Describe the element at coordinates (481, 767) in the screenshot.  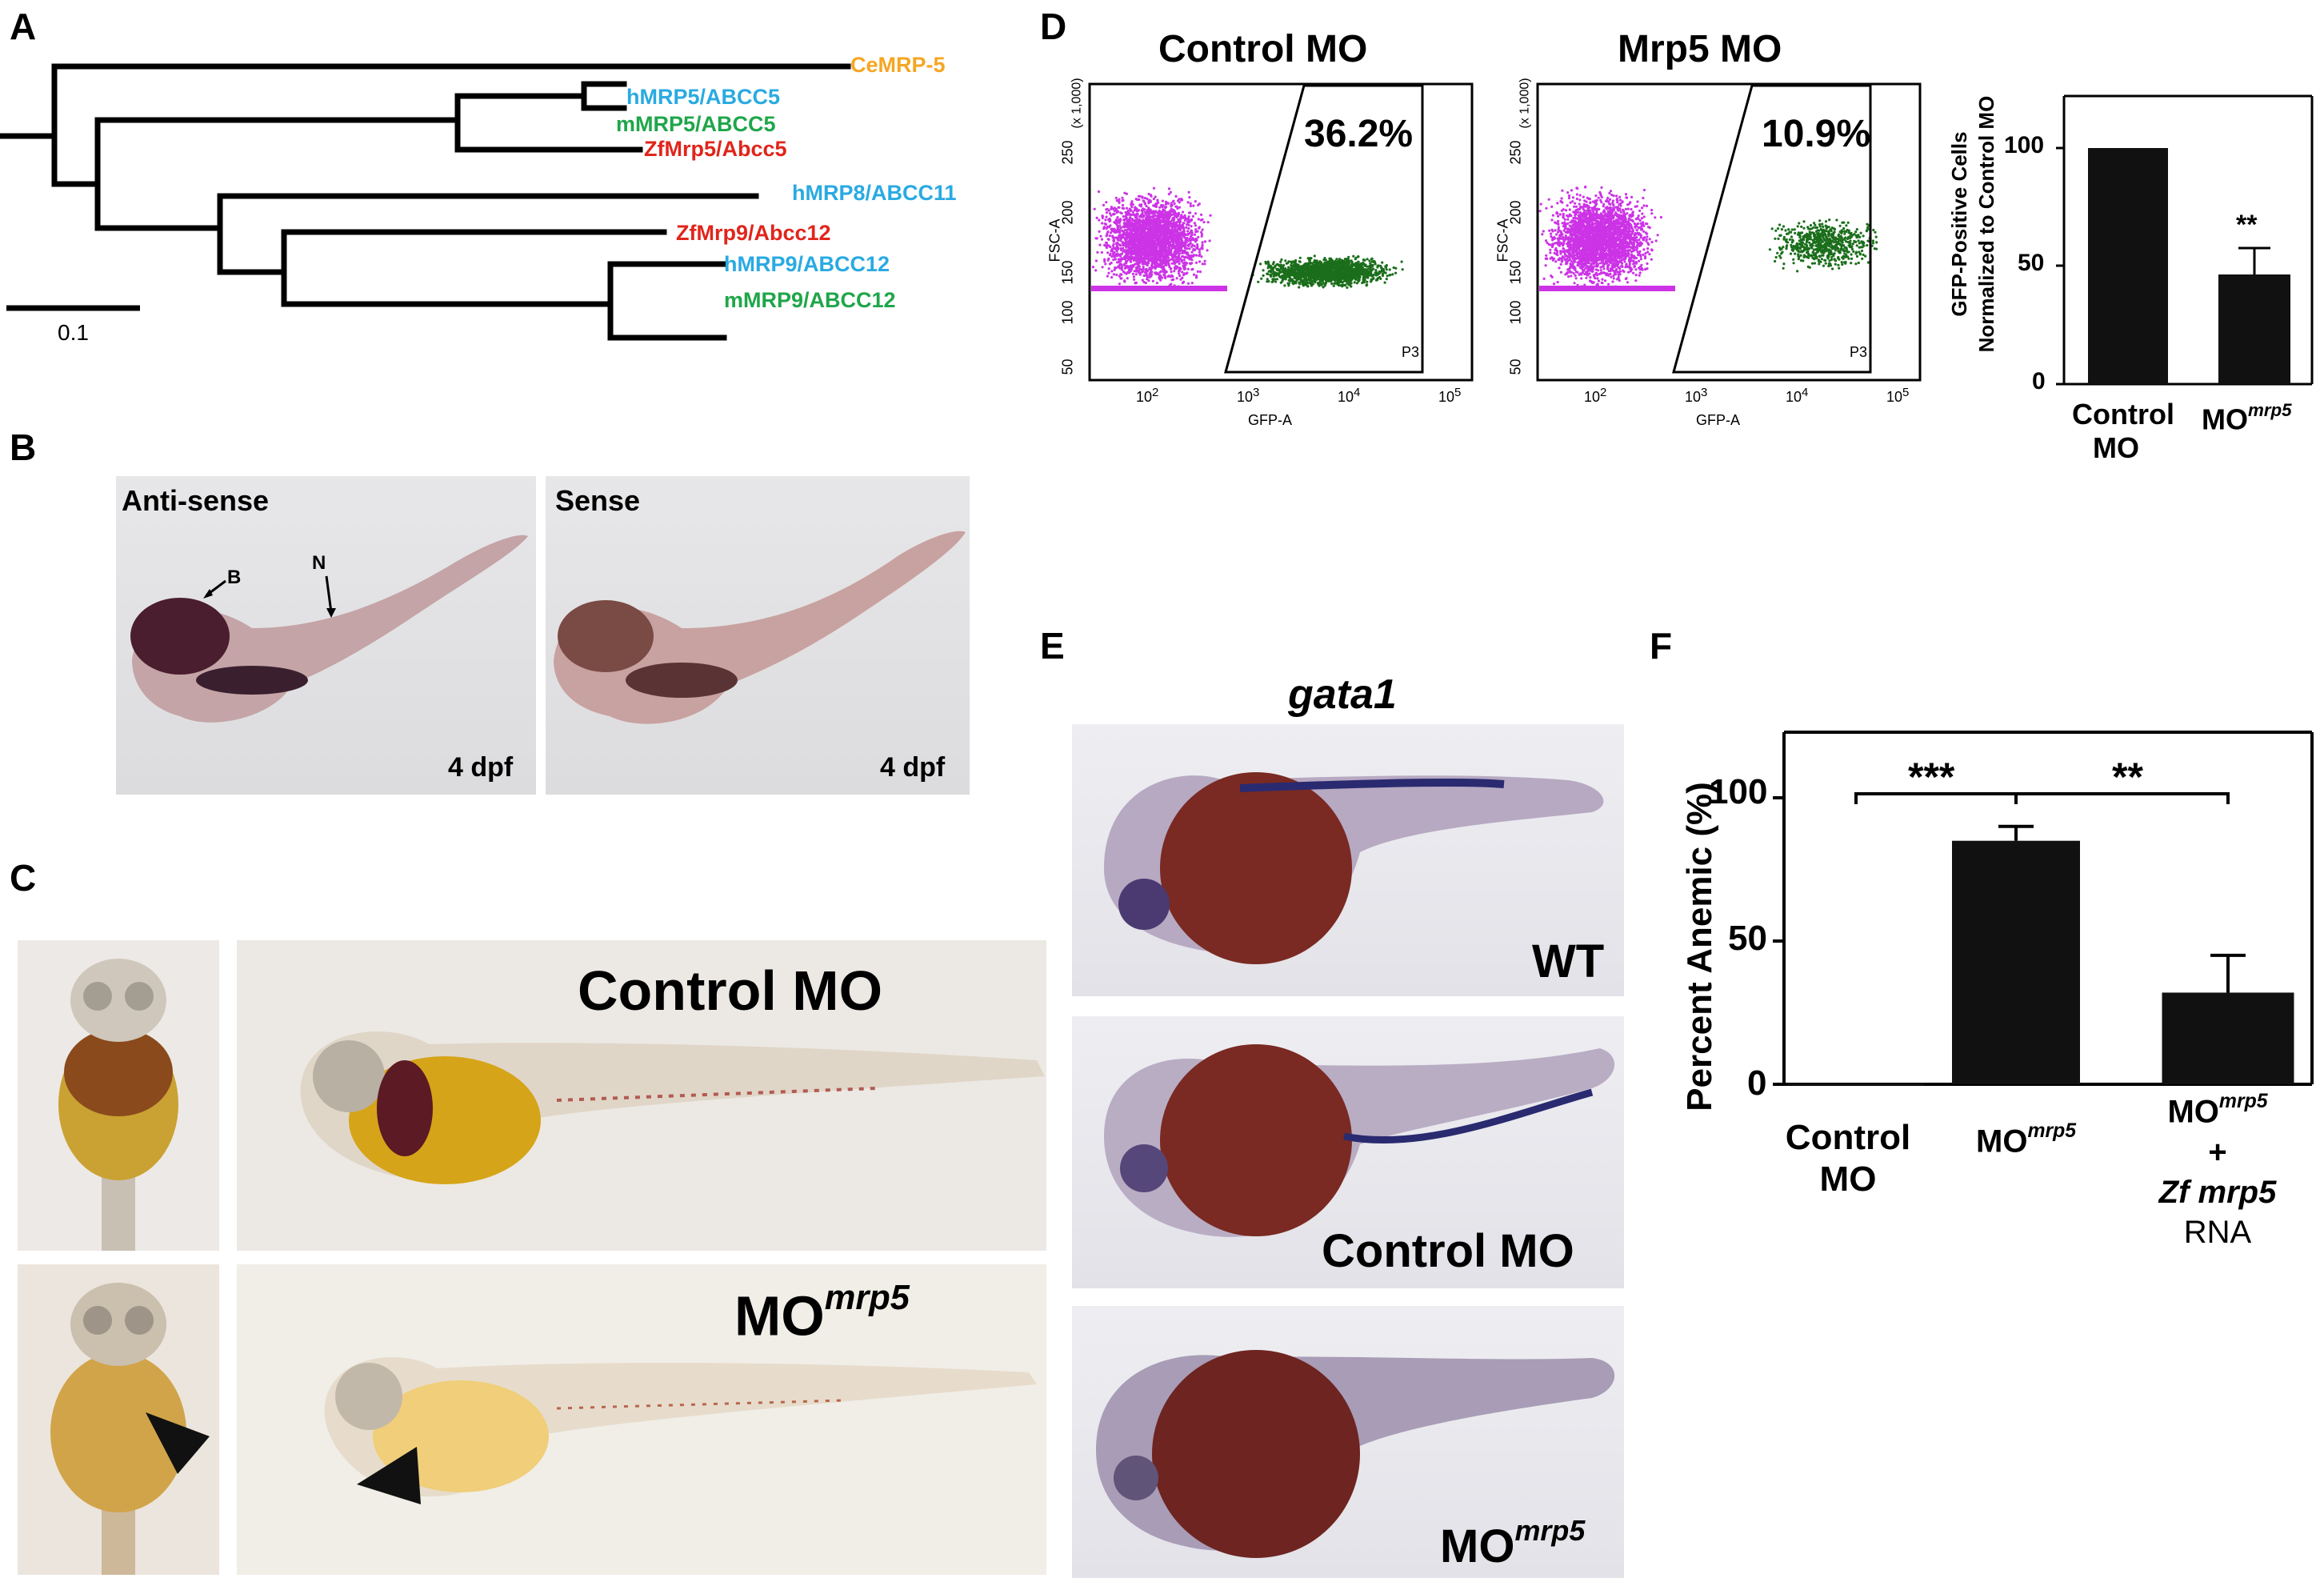
I see `antisense-stage: 4 dpf` at that location.